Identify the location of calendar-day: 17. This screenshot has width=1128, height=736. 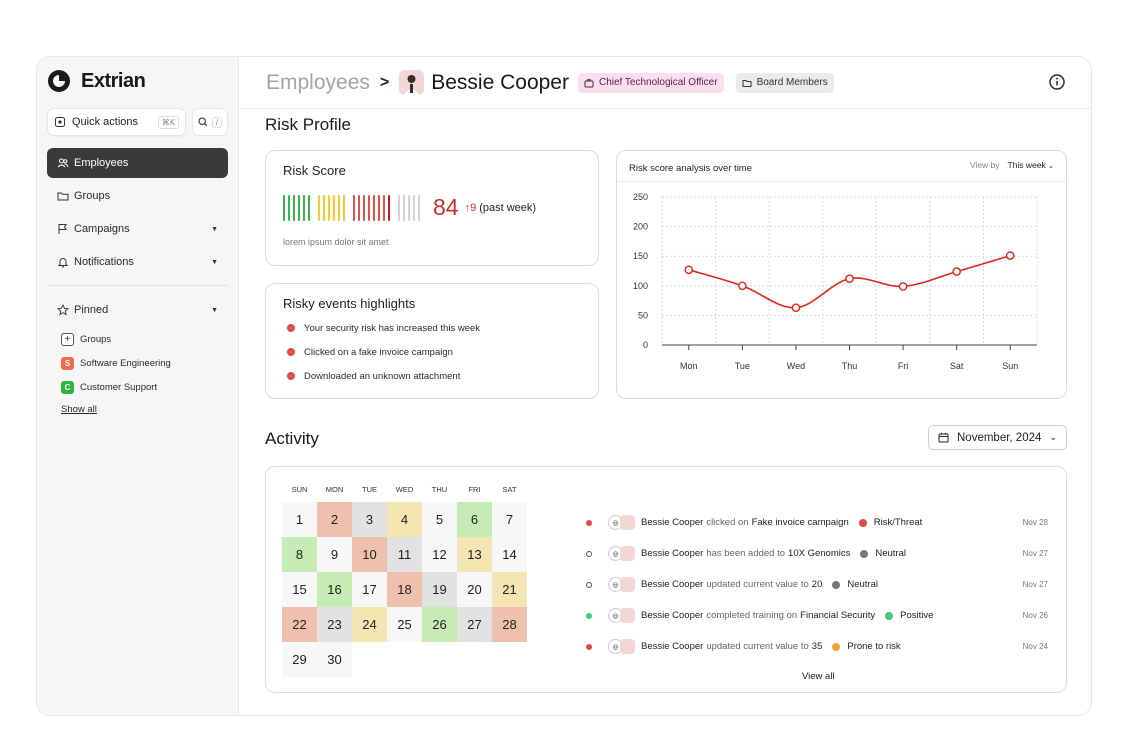
(369, 589).